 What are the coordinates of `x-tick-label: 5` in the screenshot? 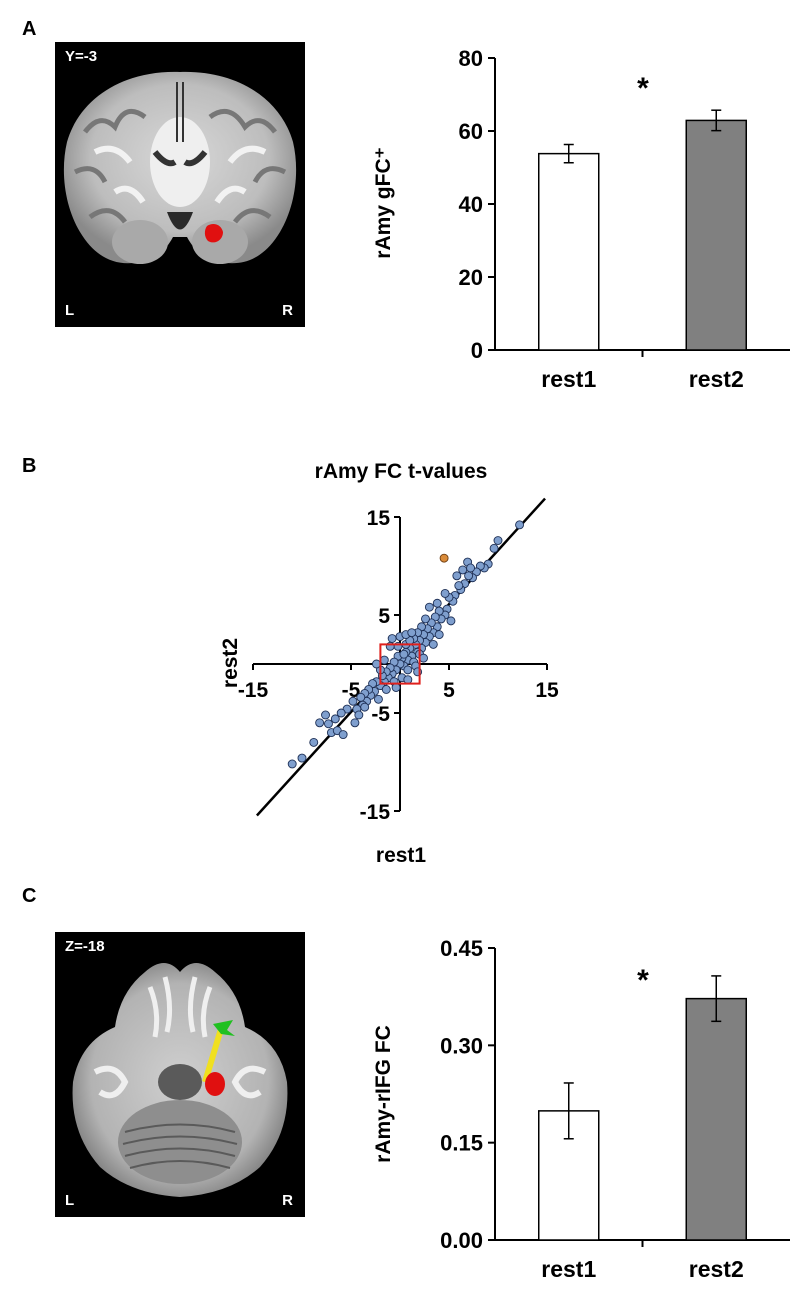 It's located at (449, 690).